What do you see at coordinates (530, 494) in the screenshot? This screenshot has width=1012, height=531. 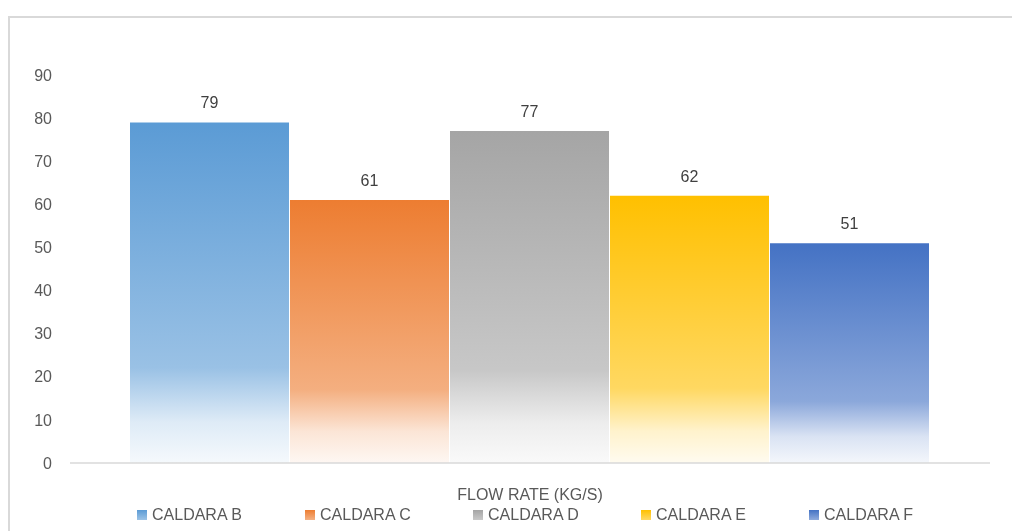 I see `x-axis-title: FLOW RATE (KG/S)` at bounding box center [530, 494].